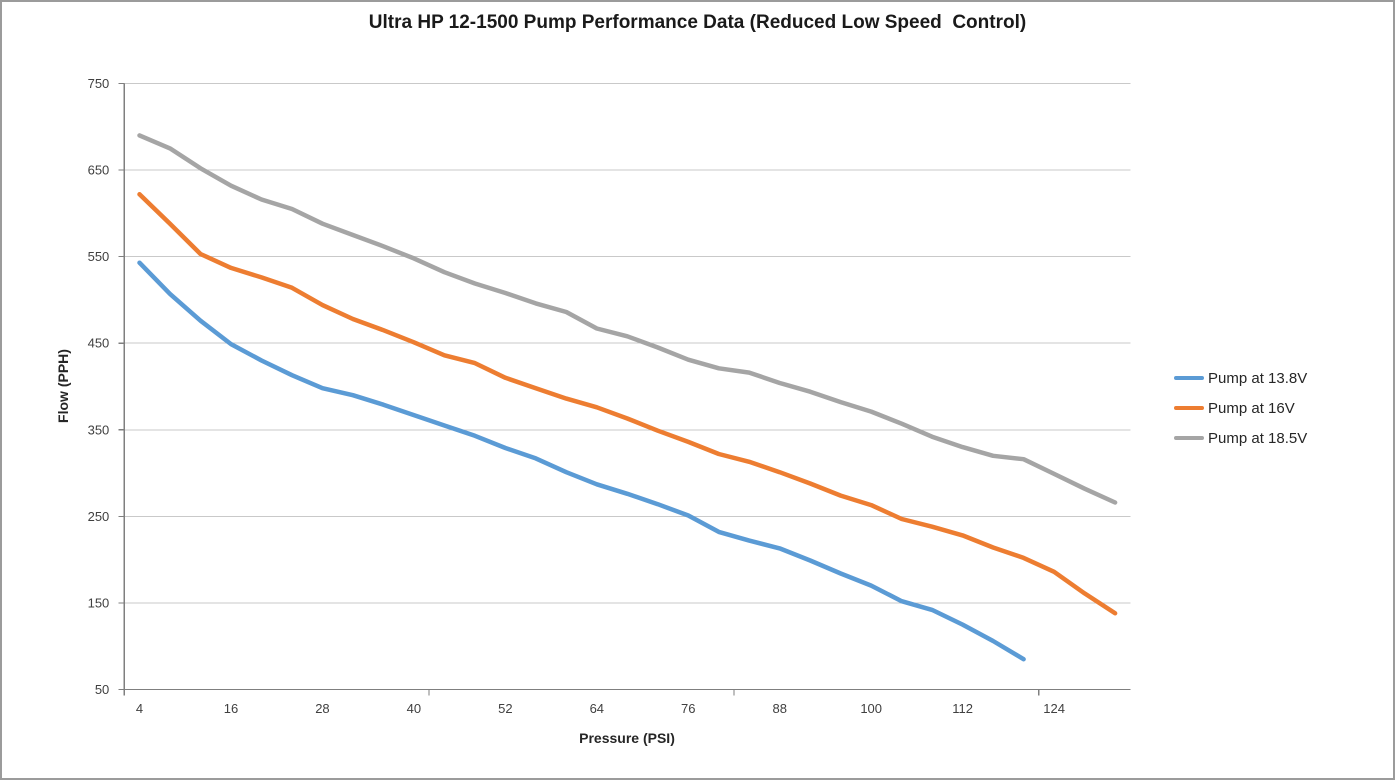 This screenshot has height=780, width=1395. I want to click on y-tick-label-750: 750, so click(99, 83).